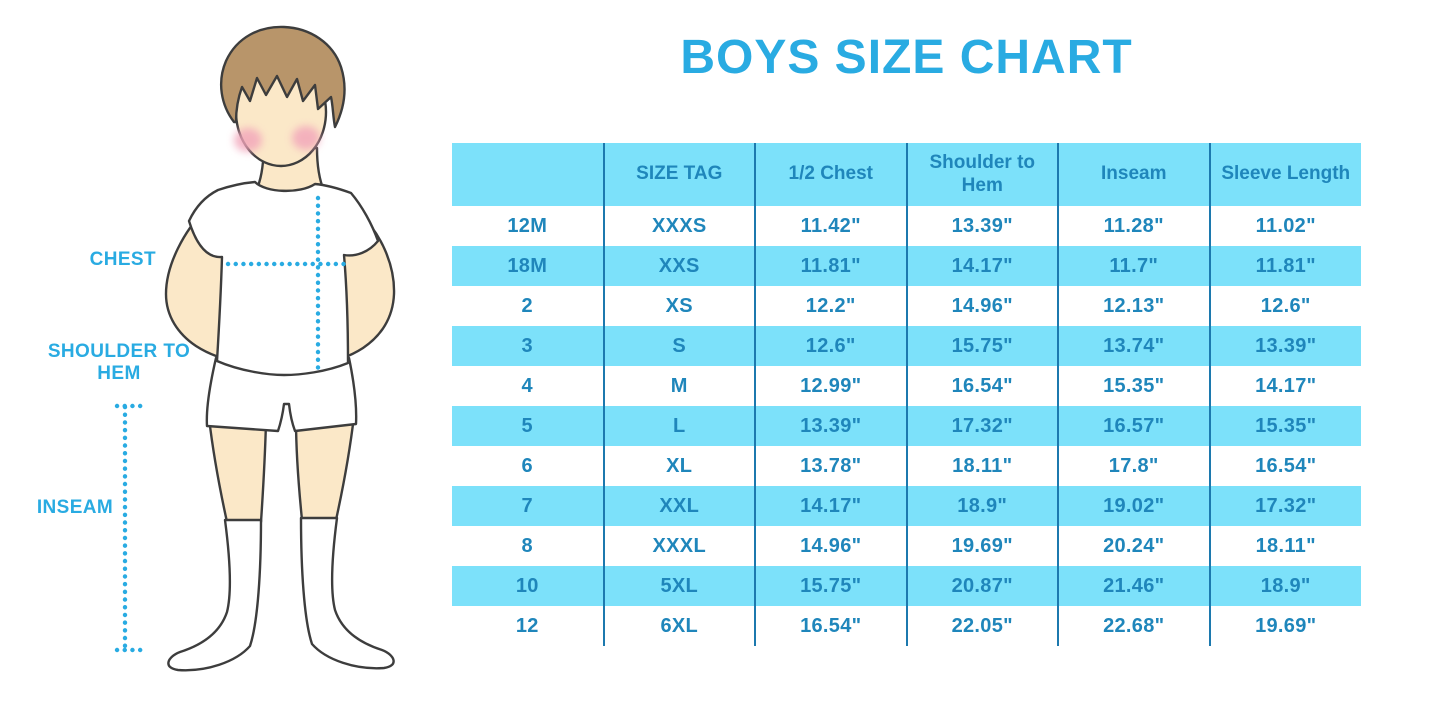  I want to click on boy-left-leg, so click(237, 470).